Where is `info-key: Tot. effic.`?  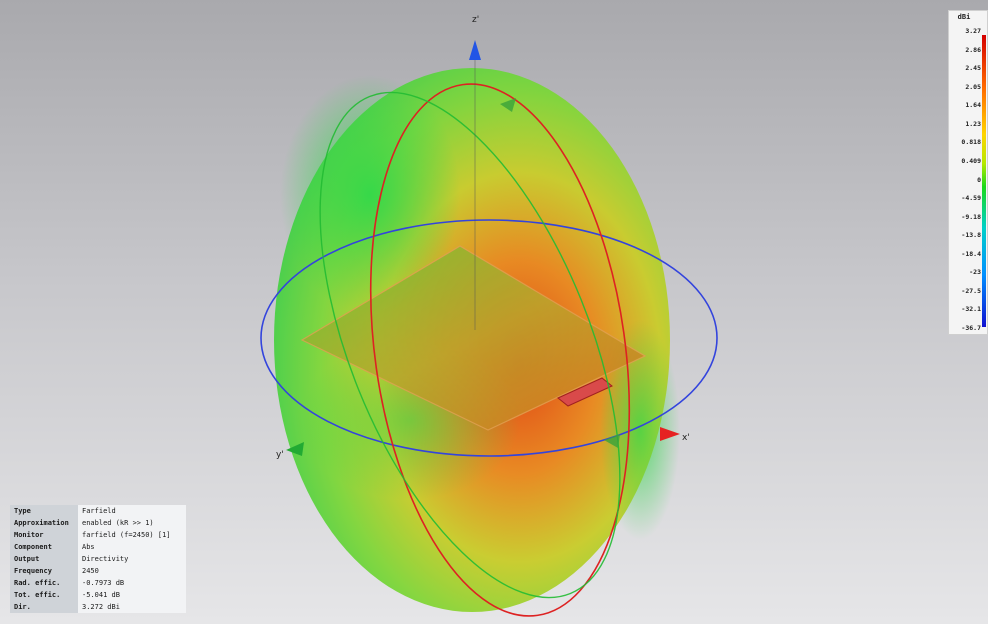
info-key: Tot. effic. is located at coordinates (44, 595).